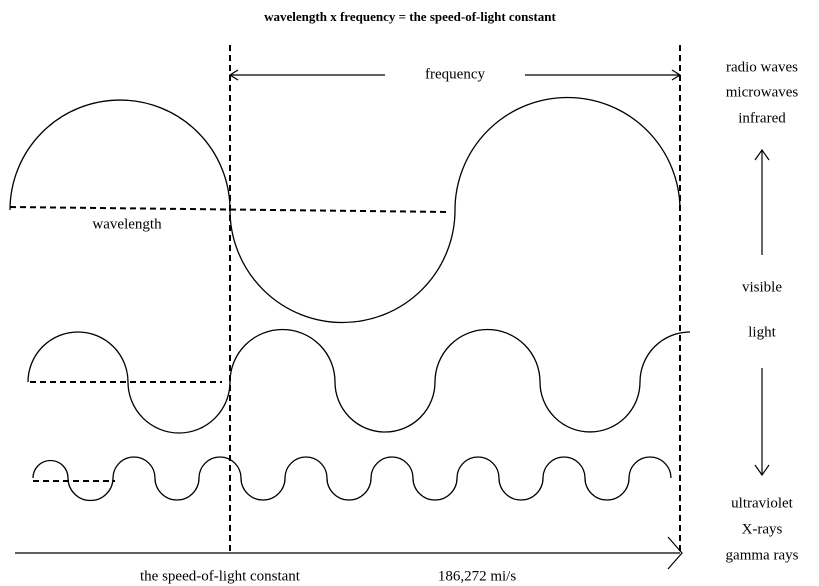  I want to click on down-arrow, so click(762, 422).